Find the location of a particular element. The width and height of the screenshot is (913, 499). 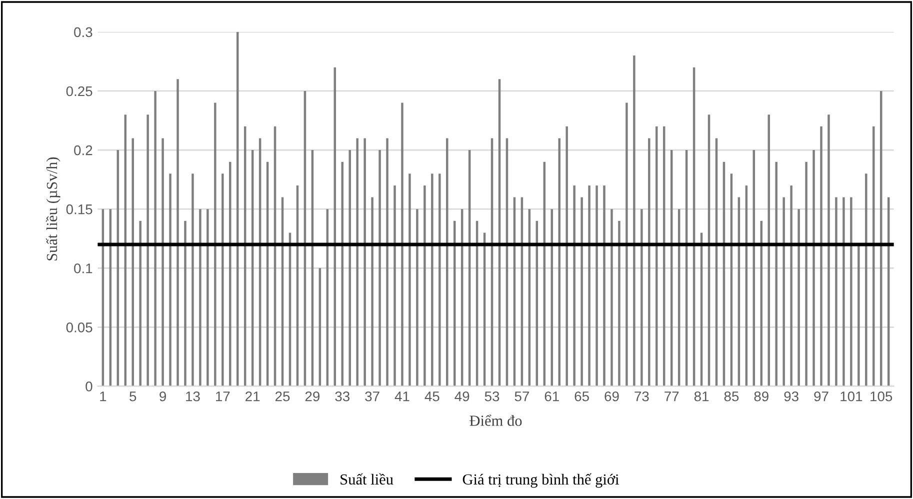

y-axis-title: Suất liều (µSv/h) is located at coordinates (53, 208).